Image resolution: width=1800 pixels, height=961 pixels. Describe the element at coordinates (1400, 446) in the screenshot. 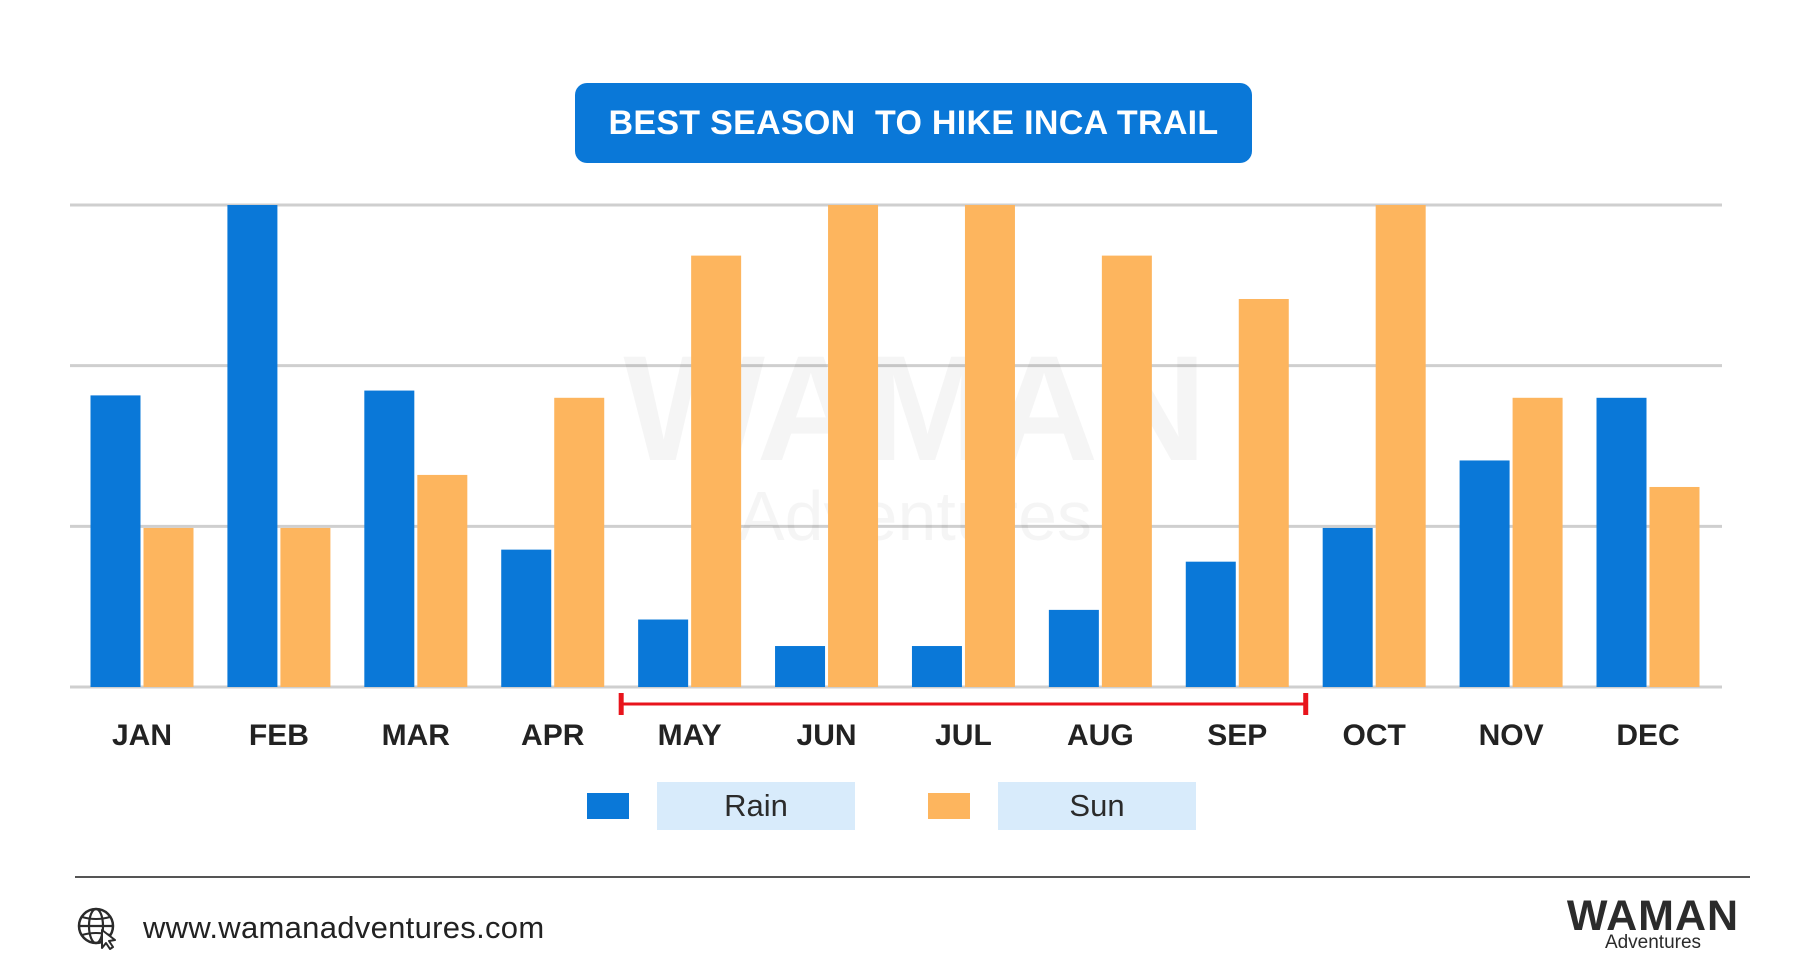

I see `bar-sun-oct` at that location.